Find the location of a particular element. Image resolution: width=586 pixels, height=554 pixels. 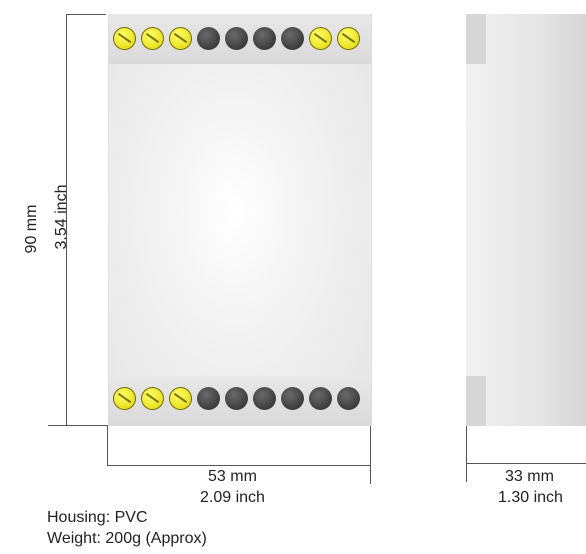

front-width-mm-label: 53 mm is located at coordinates (232, 476).